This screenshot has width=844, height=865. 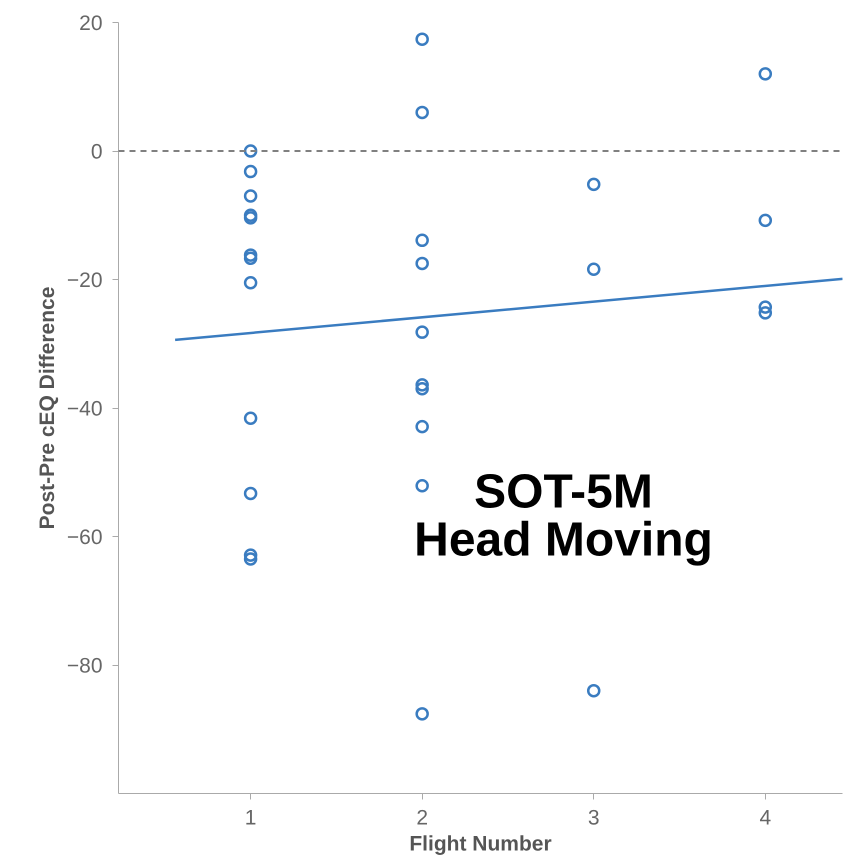 What do you see at coordinates (594, 818) in the screenshot?
I see `x-tick-label: 3` at bounding box center [594, 818].